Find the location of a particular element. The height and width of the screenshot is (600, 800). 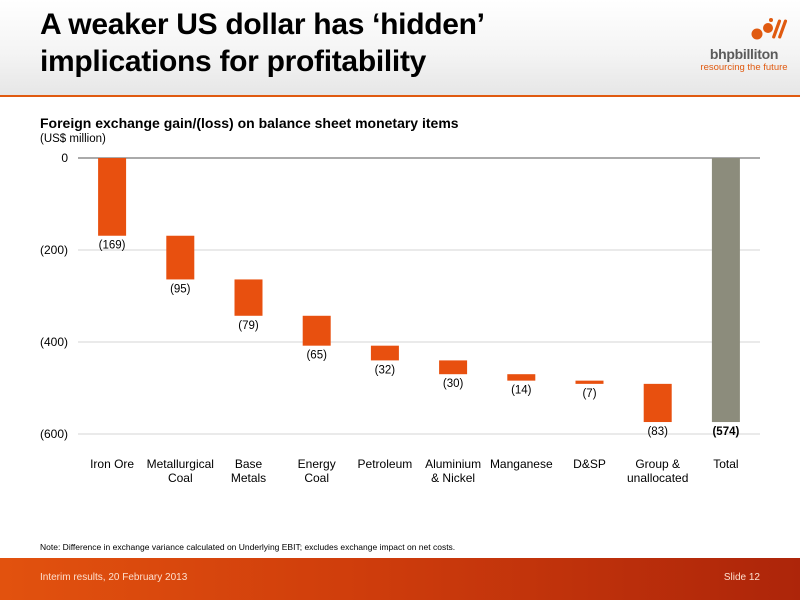

logo-mark-icon is located at coordinates (769, 29).